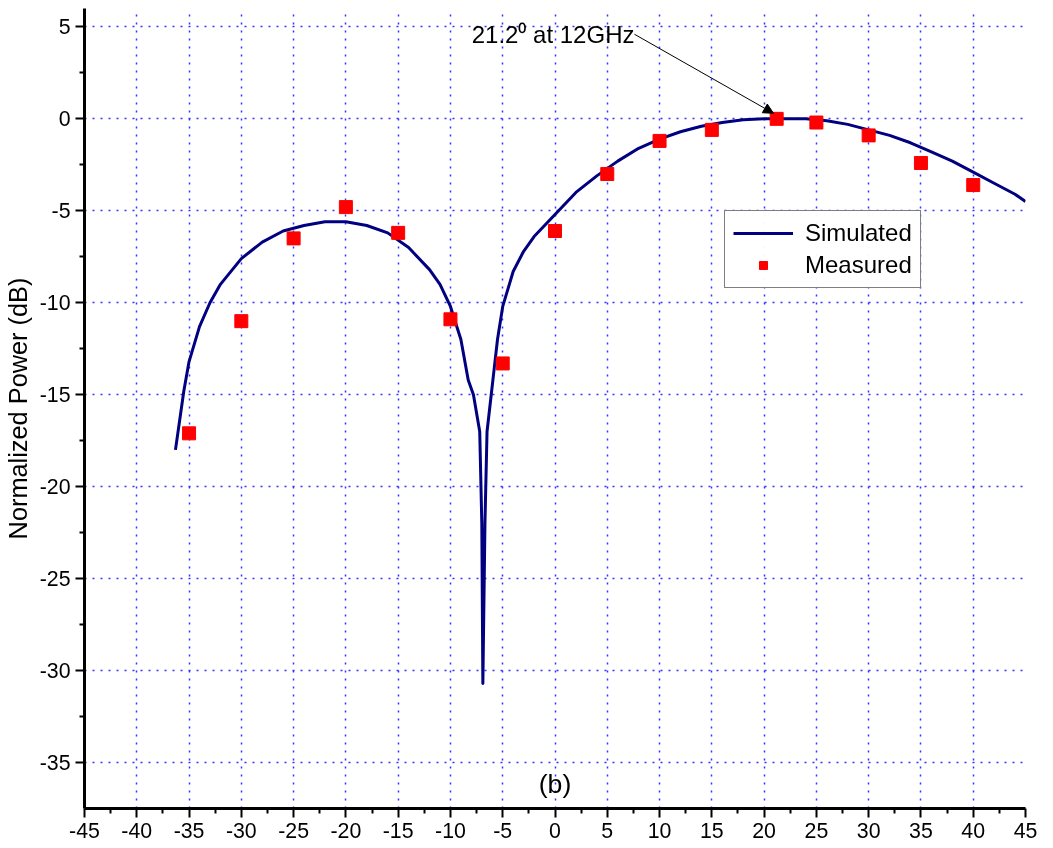 This screenshot has height=848, width=1053. What do you see at coordinates (55, 303) in the screenshot?
I see `y-tick-label: -10` at bounding box center [55, 303].